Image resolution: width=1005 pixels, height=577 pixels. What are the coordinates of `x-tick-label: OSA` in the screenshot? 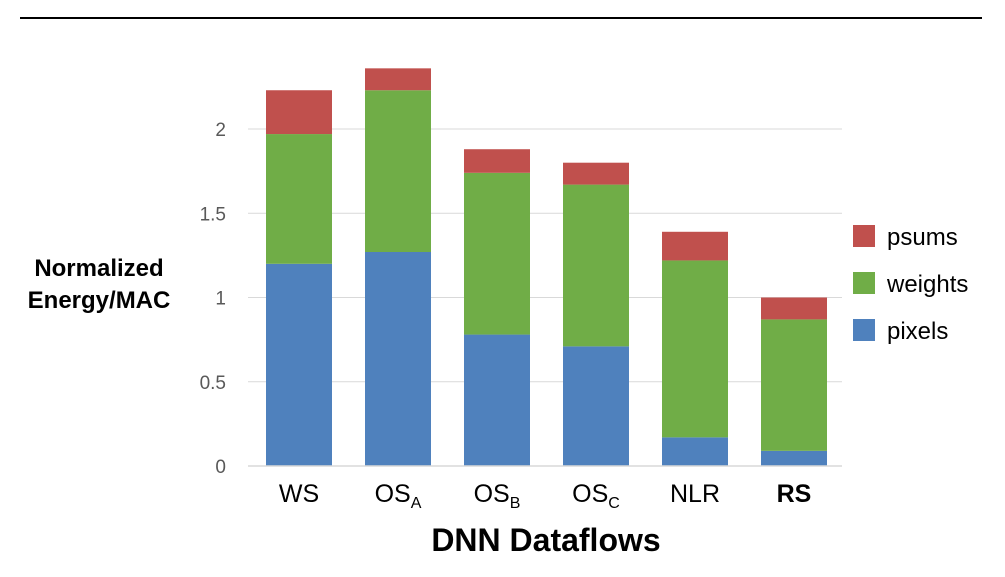 It's located at (398, 496).